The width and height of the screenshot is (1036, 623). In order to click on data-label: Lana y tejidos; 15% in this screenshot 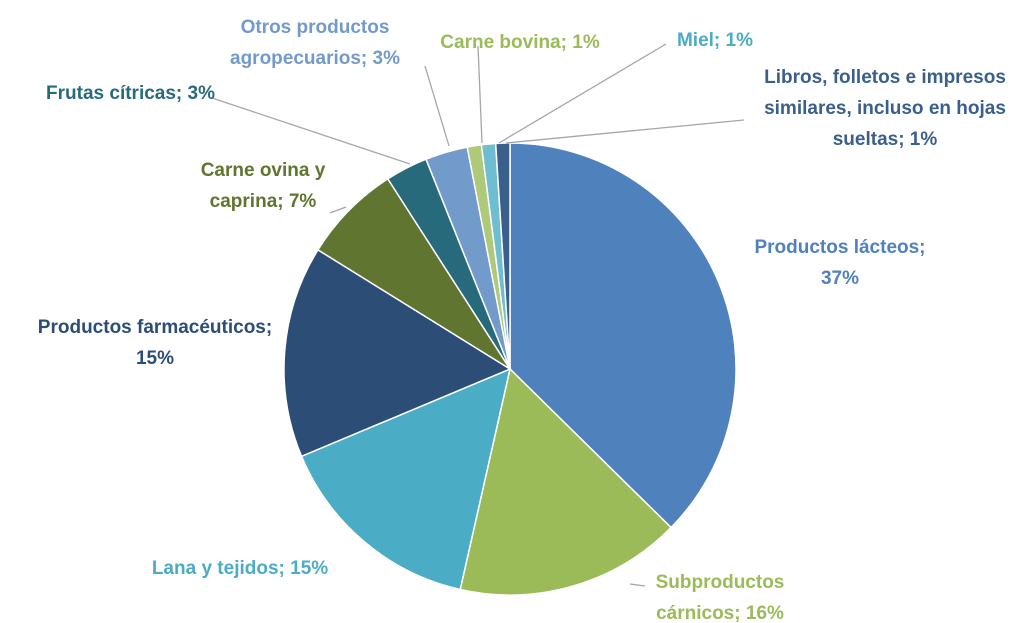, I will do `click(240, 568)`.